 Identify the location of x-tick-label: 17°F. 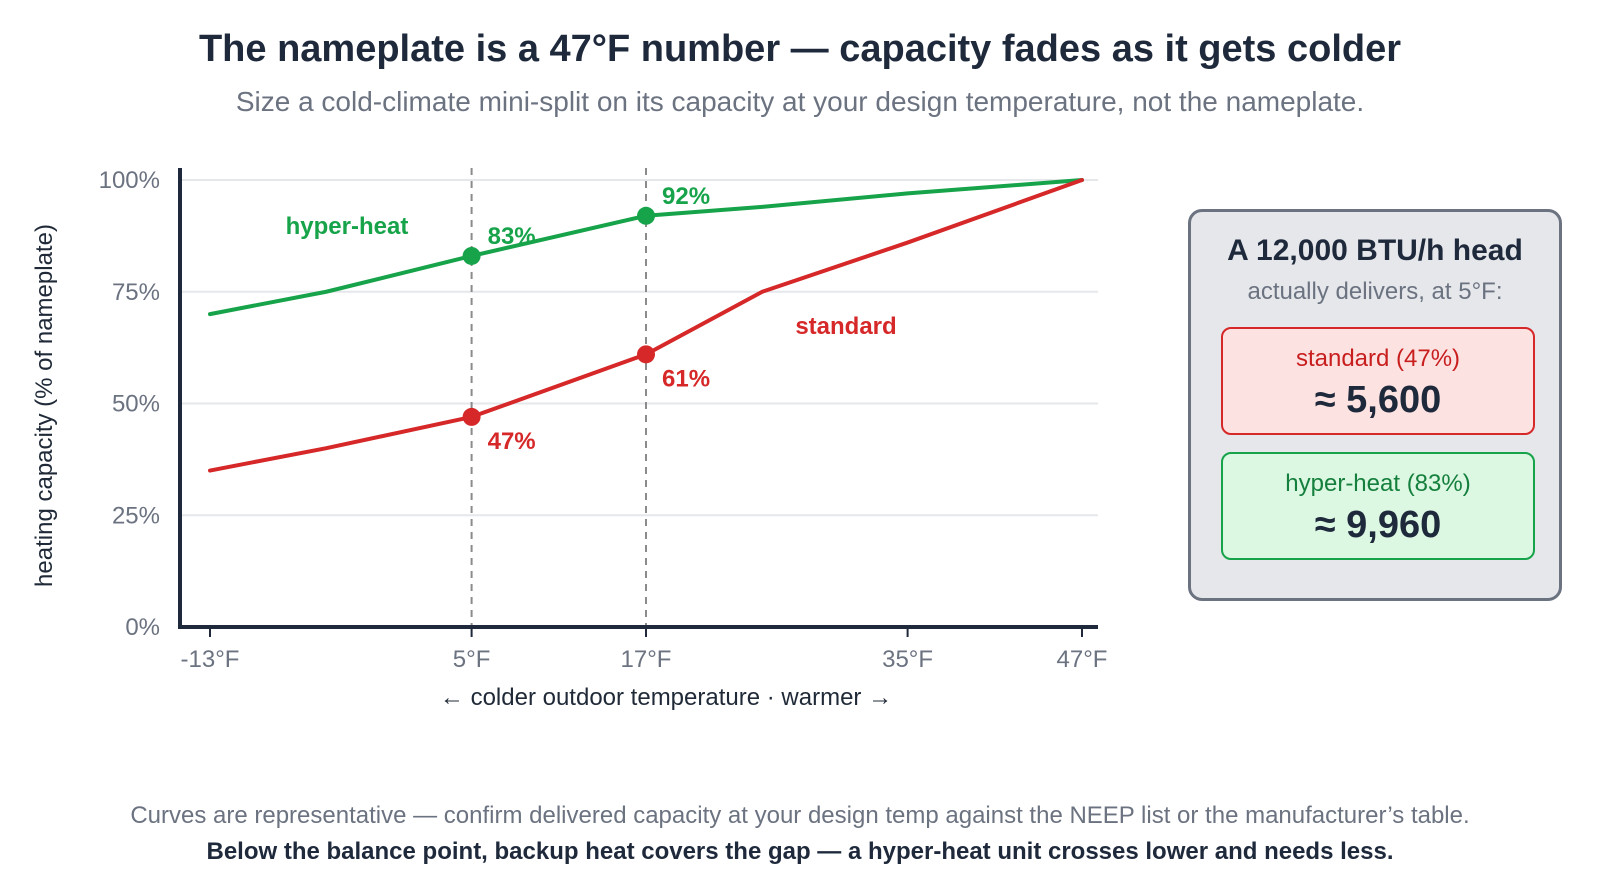
(646, 659).